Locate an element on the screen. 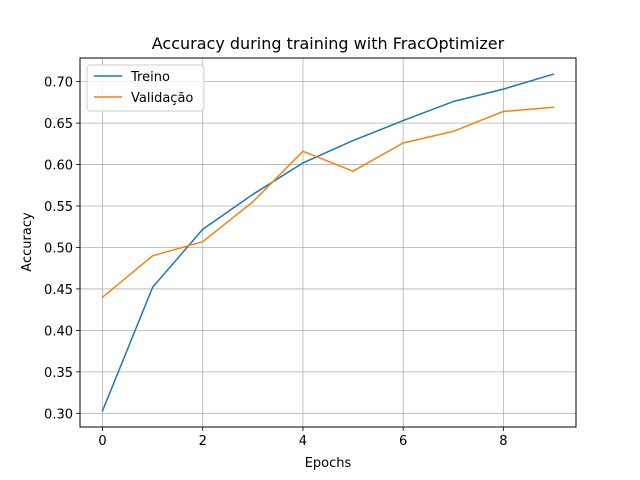 The height and width of the screenshot is (480, 640). legend: Treino Validação is located at coordinates (145, 88).